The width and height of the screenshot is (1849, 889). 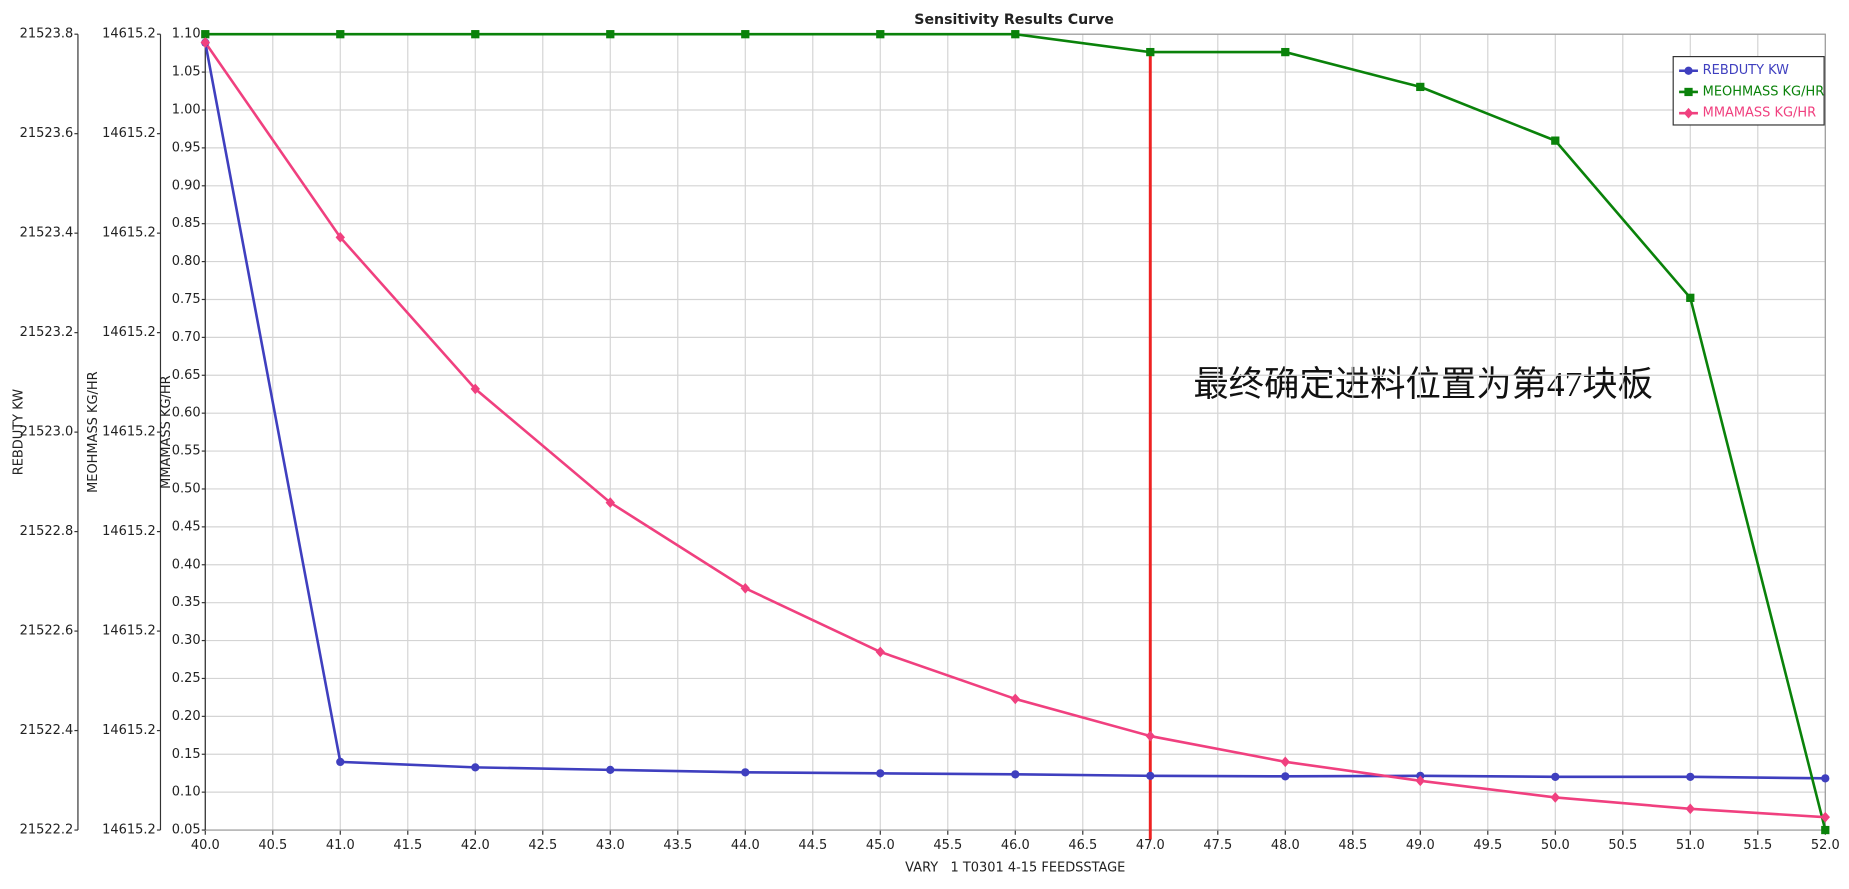 What do you see at coordinates (186, 602) in the screenshot?
I see `y-tick-label: 0.35` at bounding box center [186, 602].